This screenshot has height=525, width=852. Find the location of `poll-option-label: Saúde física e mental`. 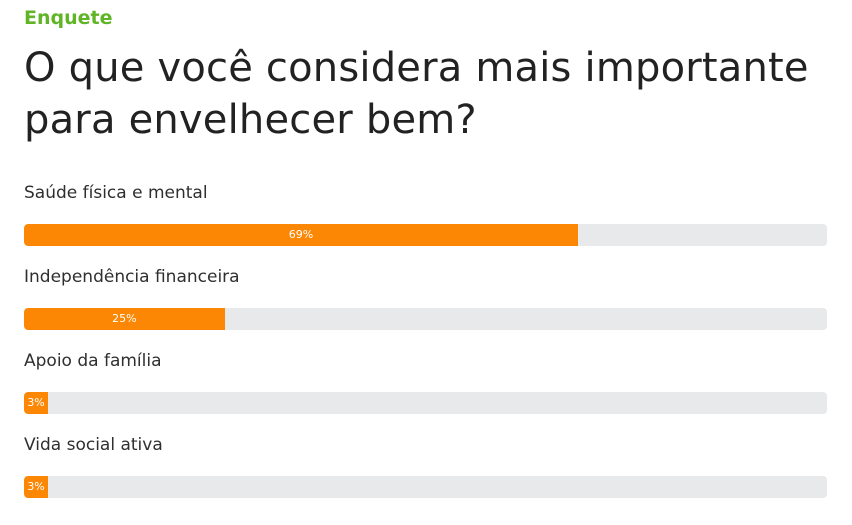

poll-option-label: Saúde física e mental is located at coordinates (116, 193).